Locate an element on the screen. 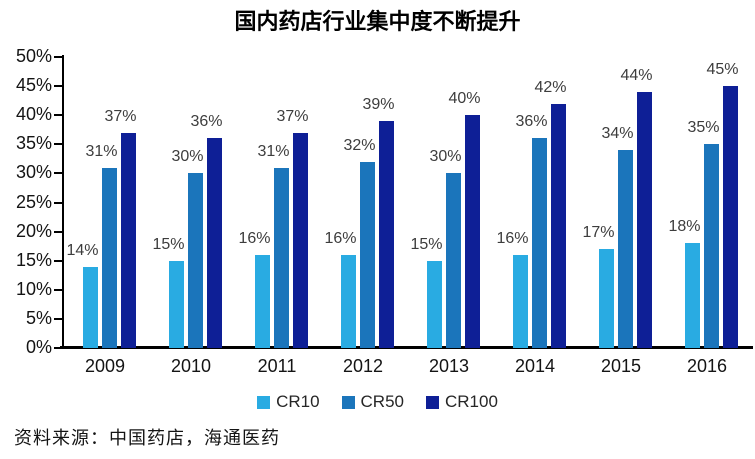 Image resolution: width=755 pixels, height=459 pixels. bar-value-label: 17% is located at coordinates (598, 233).